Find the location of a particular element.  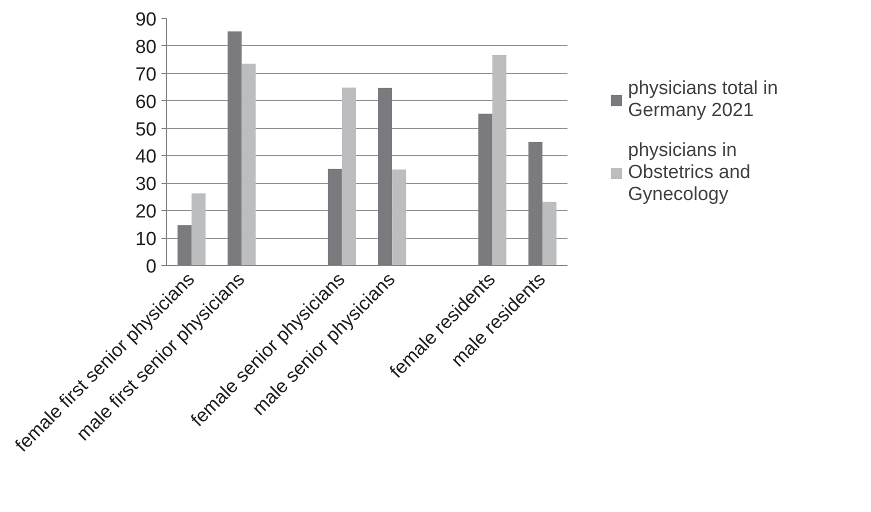

y-tick-label: 70 is located at coordinates (146, 75).